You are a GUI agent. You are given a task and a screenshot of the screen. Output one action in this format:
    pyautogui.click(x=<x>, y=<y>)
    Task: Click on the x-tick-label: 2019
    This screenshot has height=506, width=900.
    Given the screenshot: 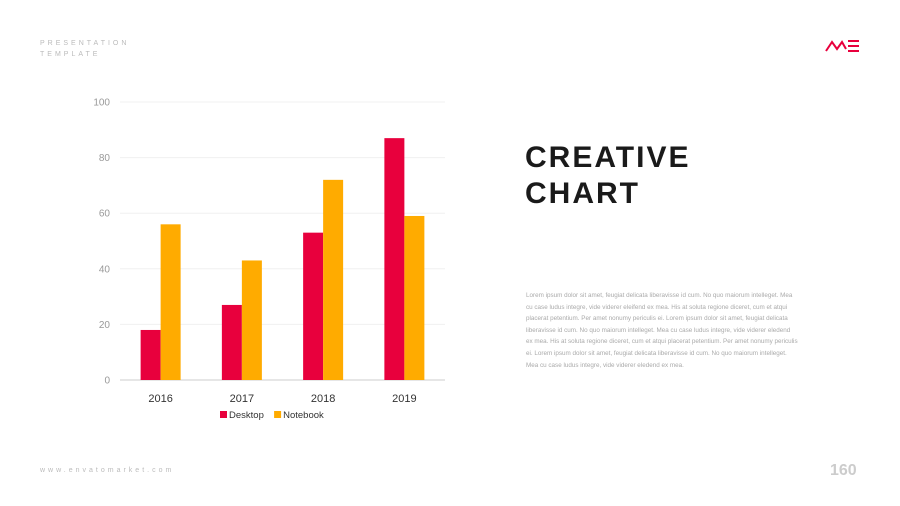 What is the action you would take?
    pyautogui.click(x=404, y=399)
    